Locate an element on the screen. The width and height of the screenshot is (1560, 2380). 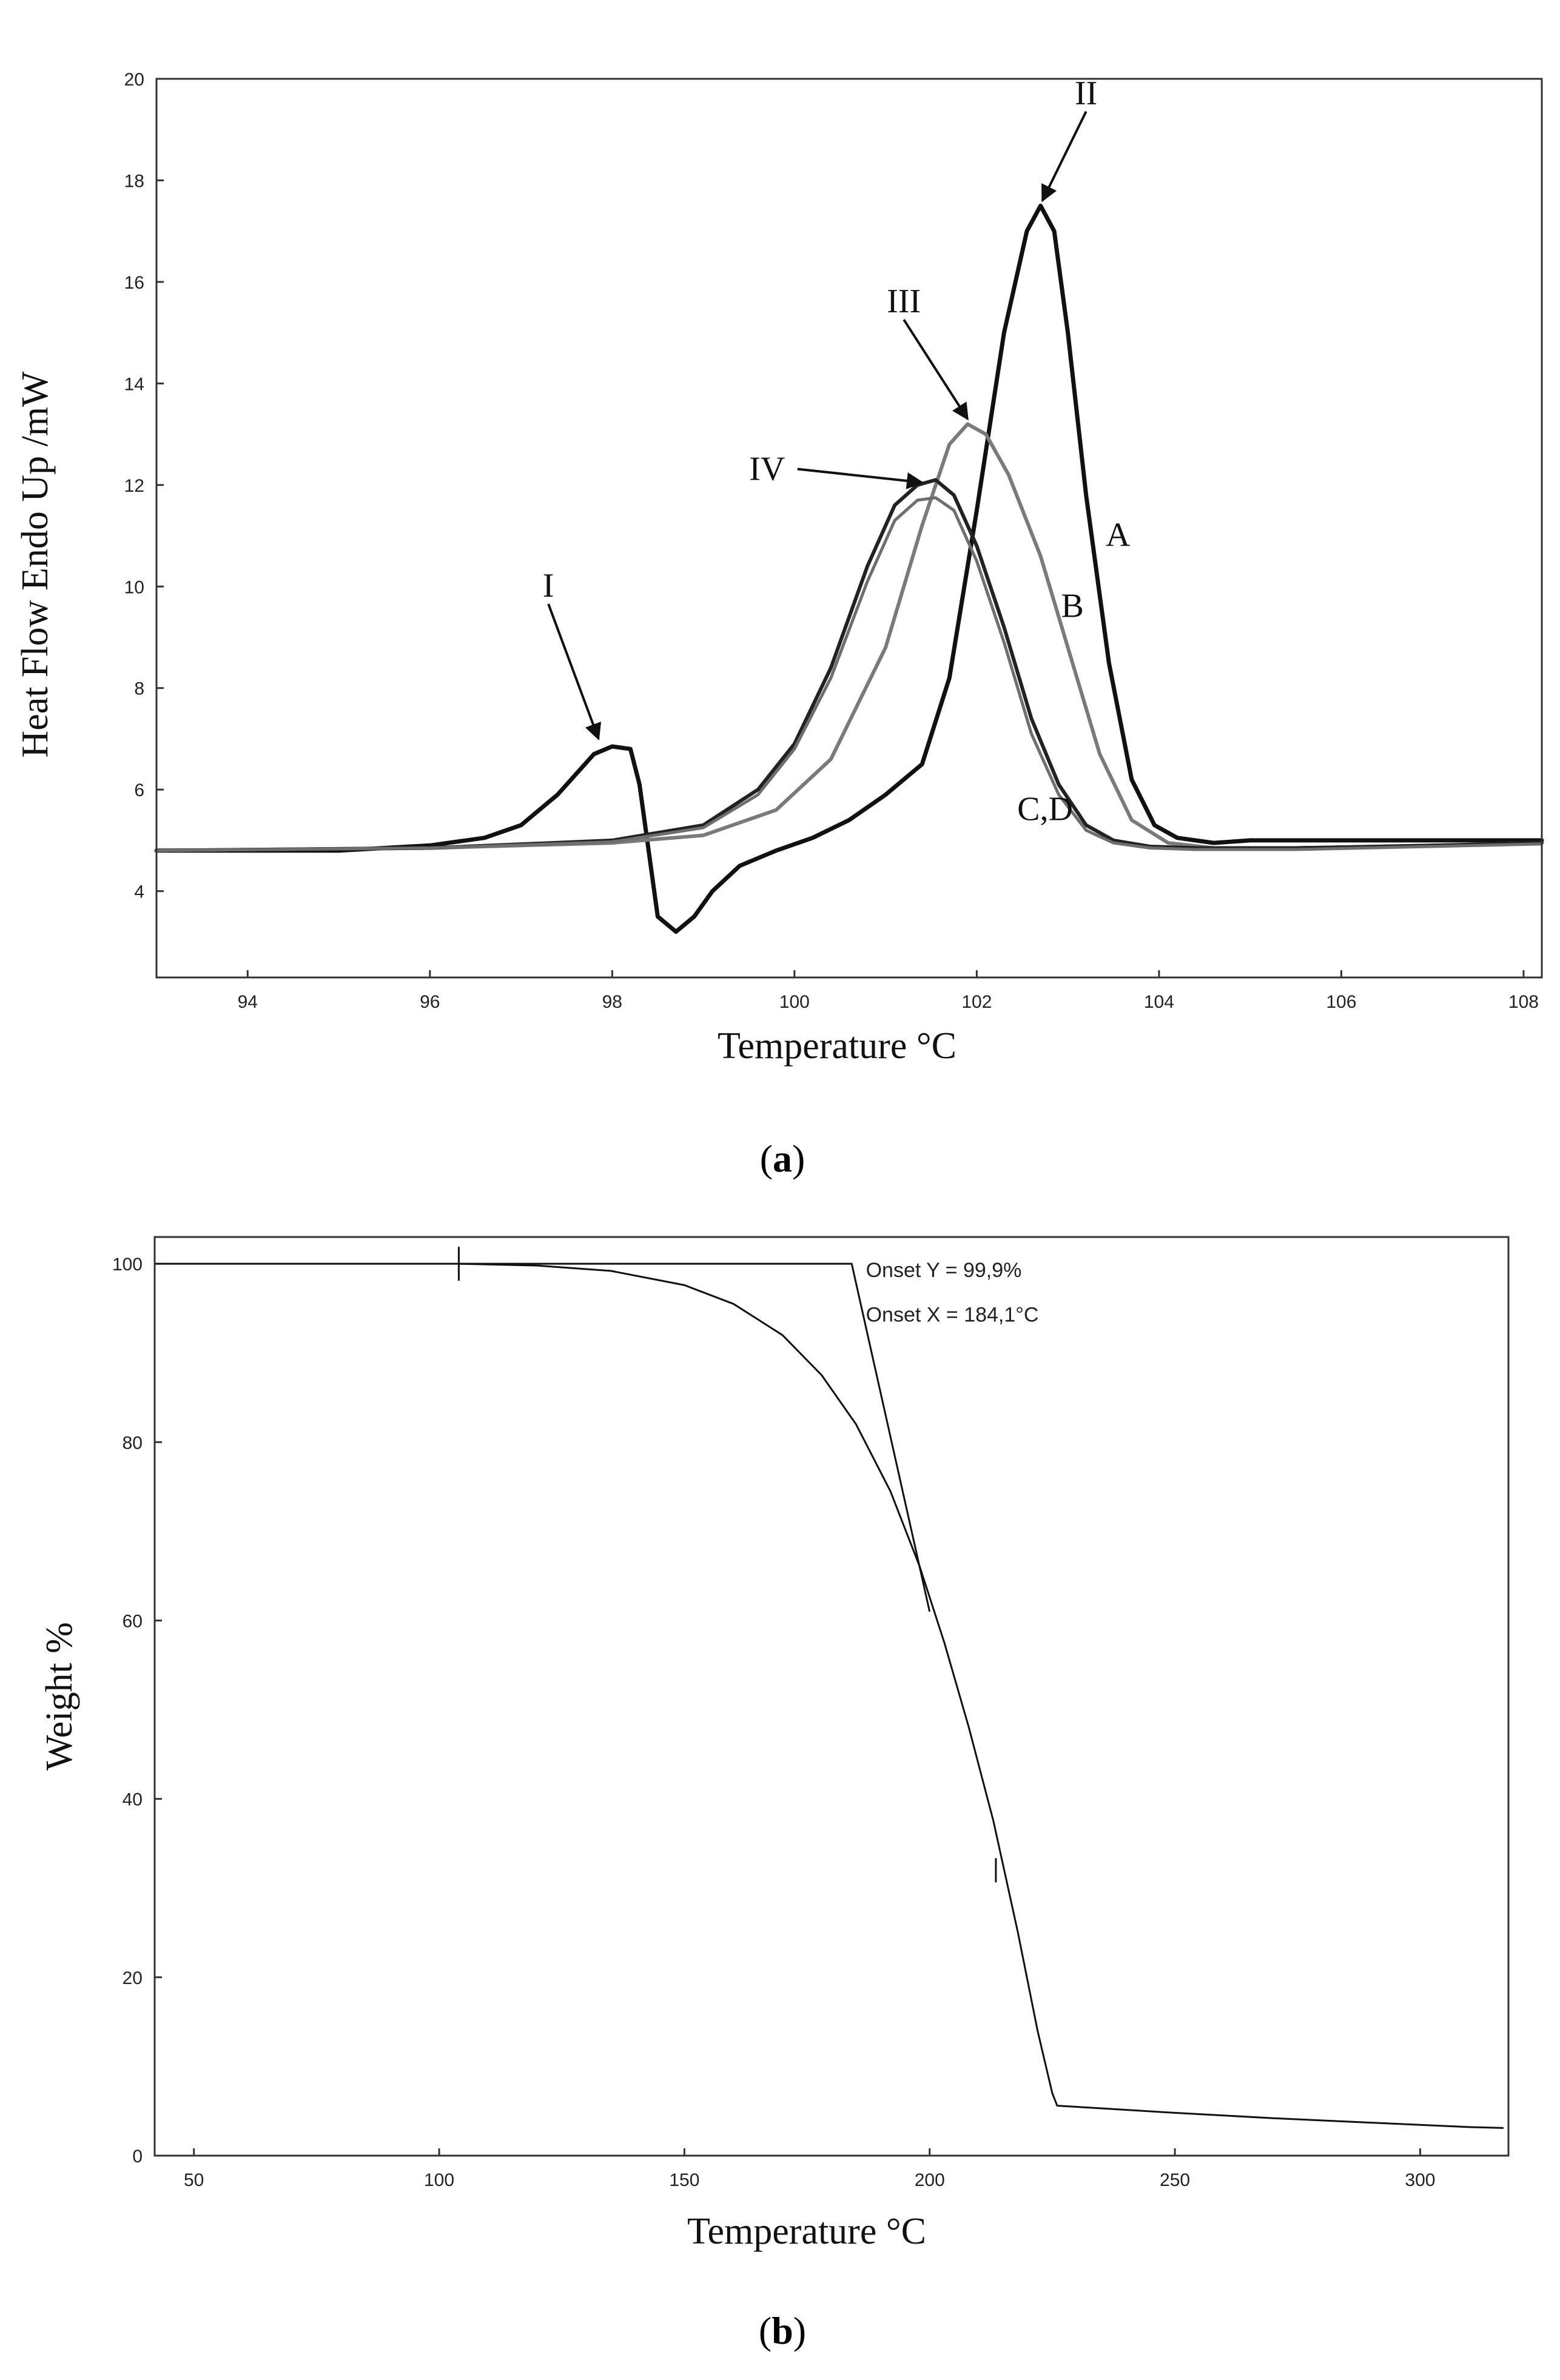
panel-b-x-tick-label: 250 is located at coordinates (1175, 2180).